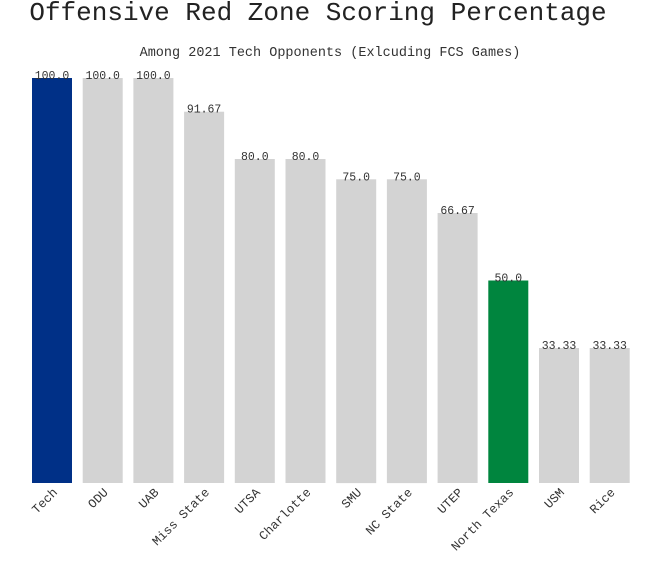  What do you see at coordinates (52, 76) in the screenshot?
I see `value-label-tech: 100.0` at bounding box center [52, 76].